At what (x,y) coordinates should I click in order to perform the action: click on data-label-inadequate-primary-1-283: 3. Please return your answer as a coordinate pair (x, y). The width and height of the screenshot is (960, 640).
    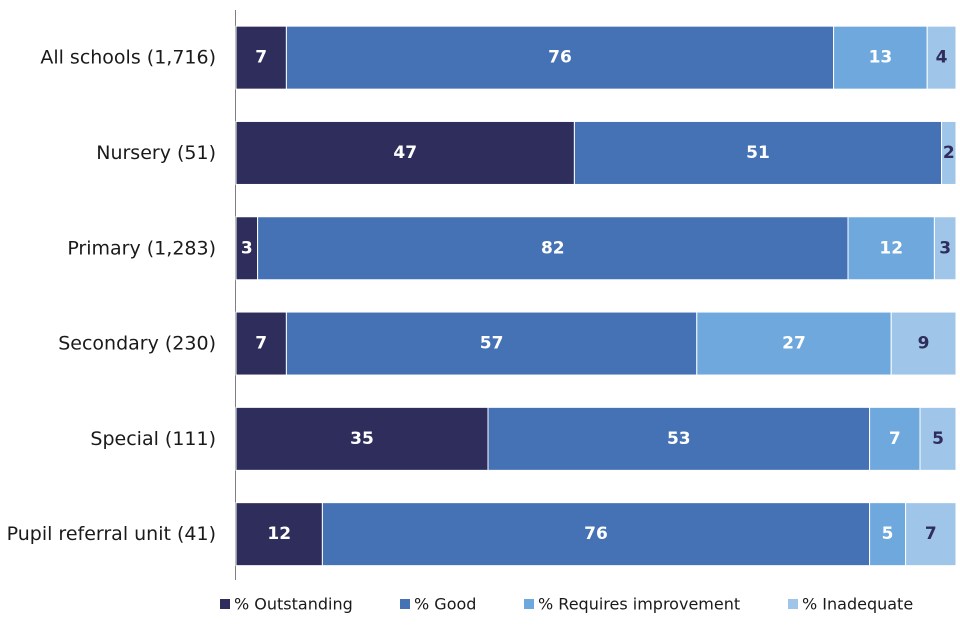
    Looking at the image, I should click on (945, 248).